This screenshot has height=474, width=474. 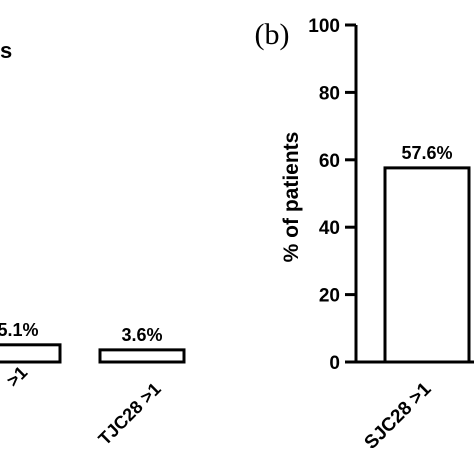 I want to click on panel-left-xtick-label-cropped: >1, so click(x=17, y=376).